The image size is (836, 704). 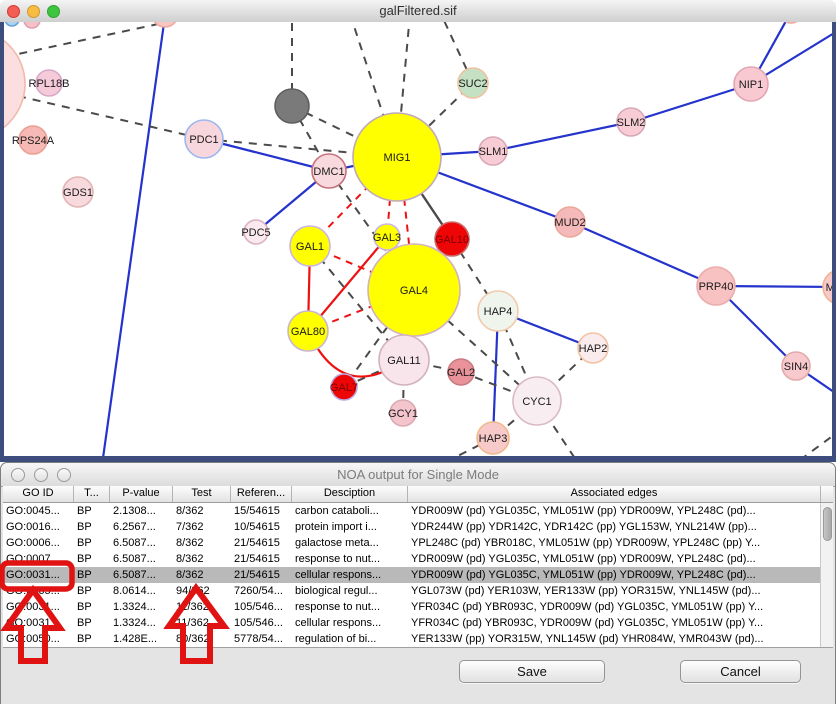 What do you see at coordinates (256, 232) in the screenshot?
I see `node-PDC5` at bounding box center [256, 232].